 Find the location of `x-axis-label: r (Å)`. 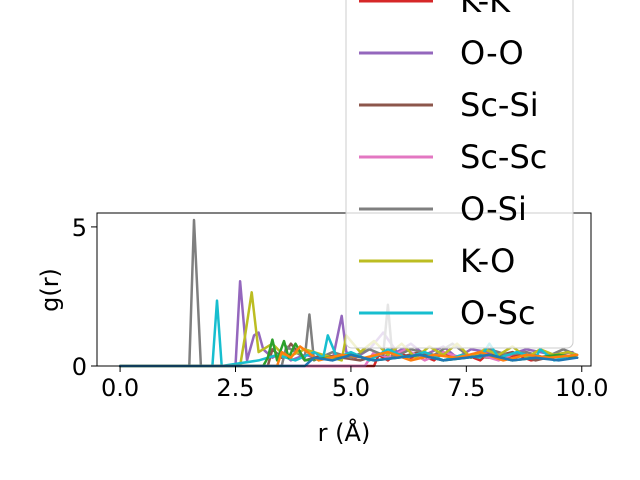

x-axis-label: r (Å) is located at coordinates (344, 432).